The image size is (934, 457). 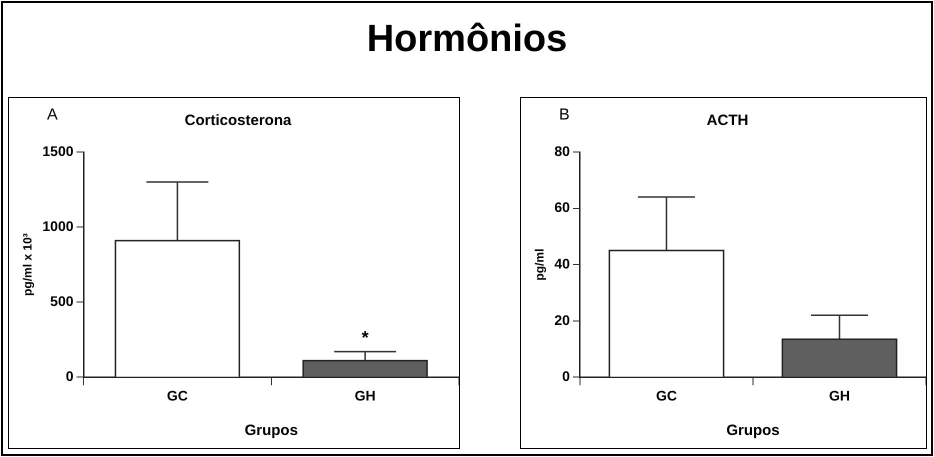 I want to click on annotation: *, so click(x=365, y=338).